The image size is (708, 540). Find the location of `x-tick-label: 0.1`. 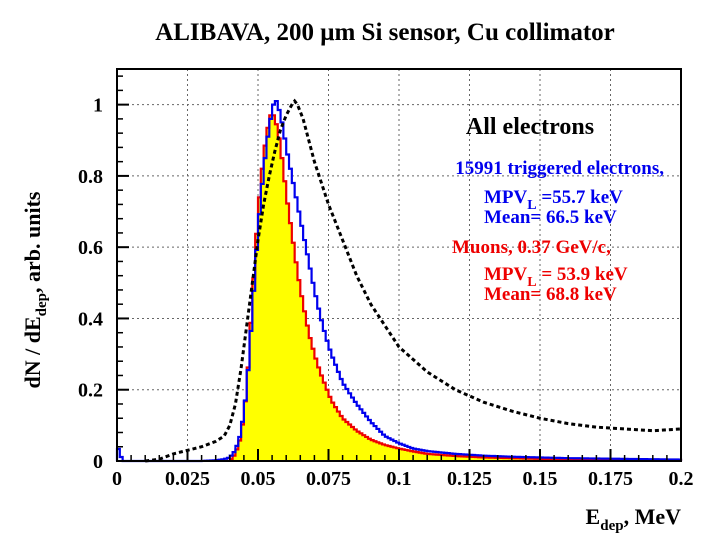

x-tick-label: 0.1 is located at coordinates (399, 479).